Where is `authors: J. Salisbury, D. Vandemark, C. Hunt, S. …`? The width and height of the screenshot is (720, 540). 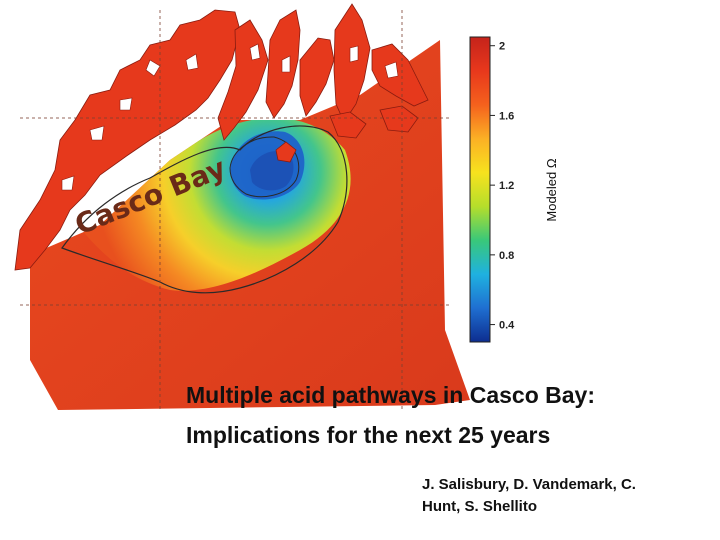 authors: J. Salisbury, D. Vandemark, C. Hunt, S. … is located at coordinates (567, 496).